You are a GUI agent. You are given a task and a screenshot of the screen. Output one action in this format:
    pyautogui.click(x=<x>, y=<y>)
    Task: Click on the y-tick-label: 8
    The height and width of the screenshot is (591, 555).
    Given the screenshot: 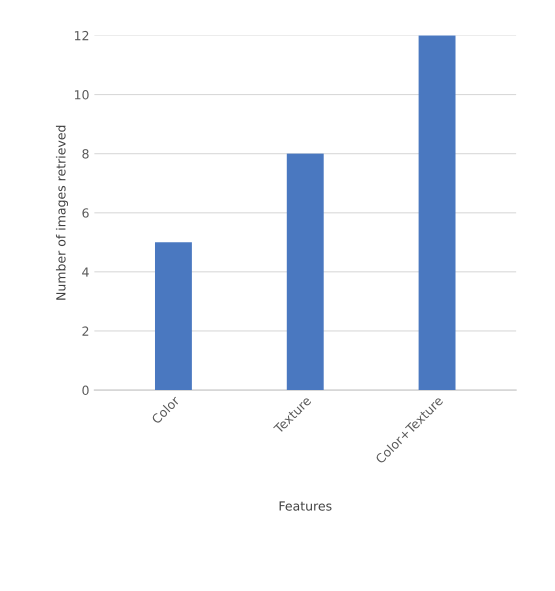 What is the action you would take?
    pyautogui.click(x=85, y=154)
    